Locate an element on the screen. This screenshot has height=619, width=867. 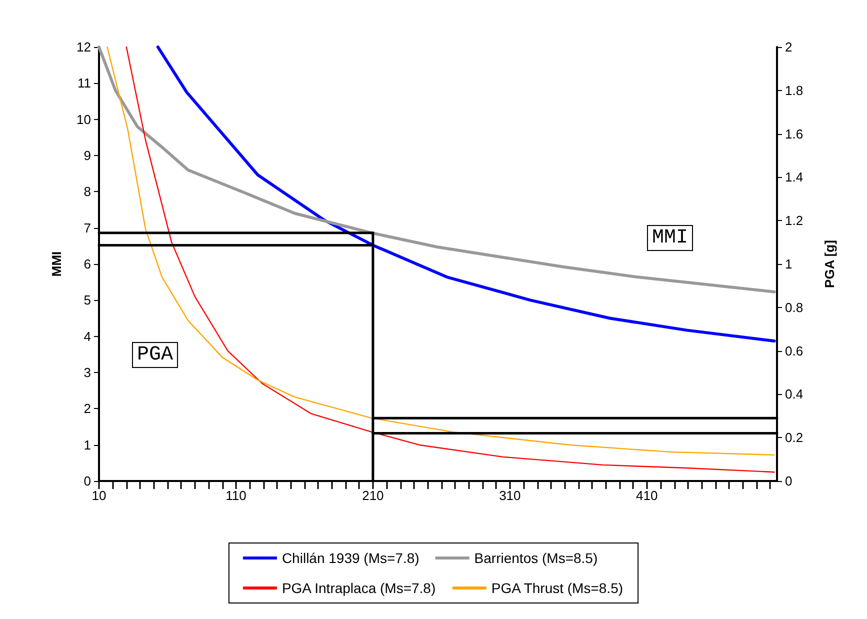
x-tick-label: 410 is located at coordinates (647, 495).